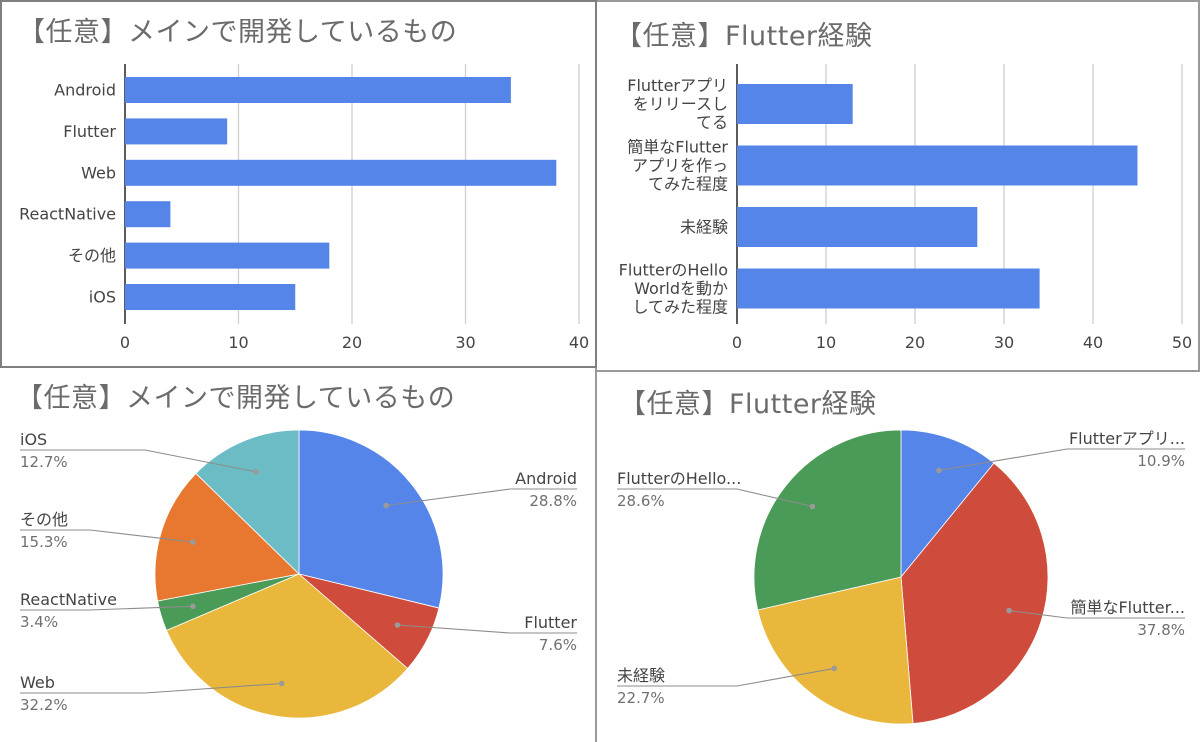 The height and width of the screenshot is (742, 1200). What do you see at coordinates (680, 307) in the screenshot?
I see `y-category-label: してみた程度` at bounding box center [680, 307].